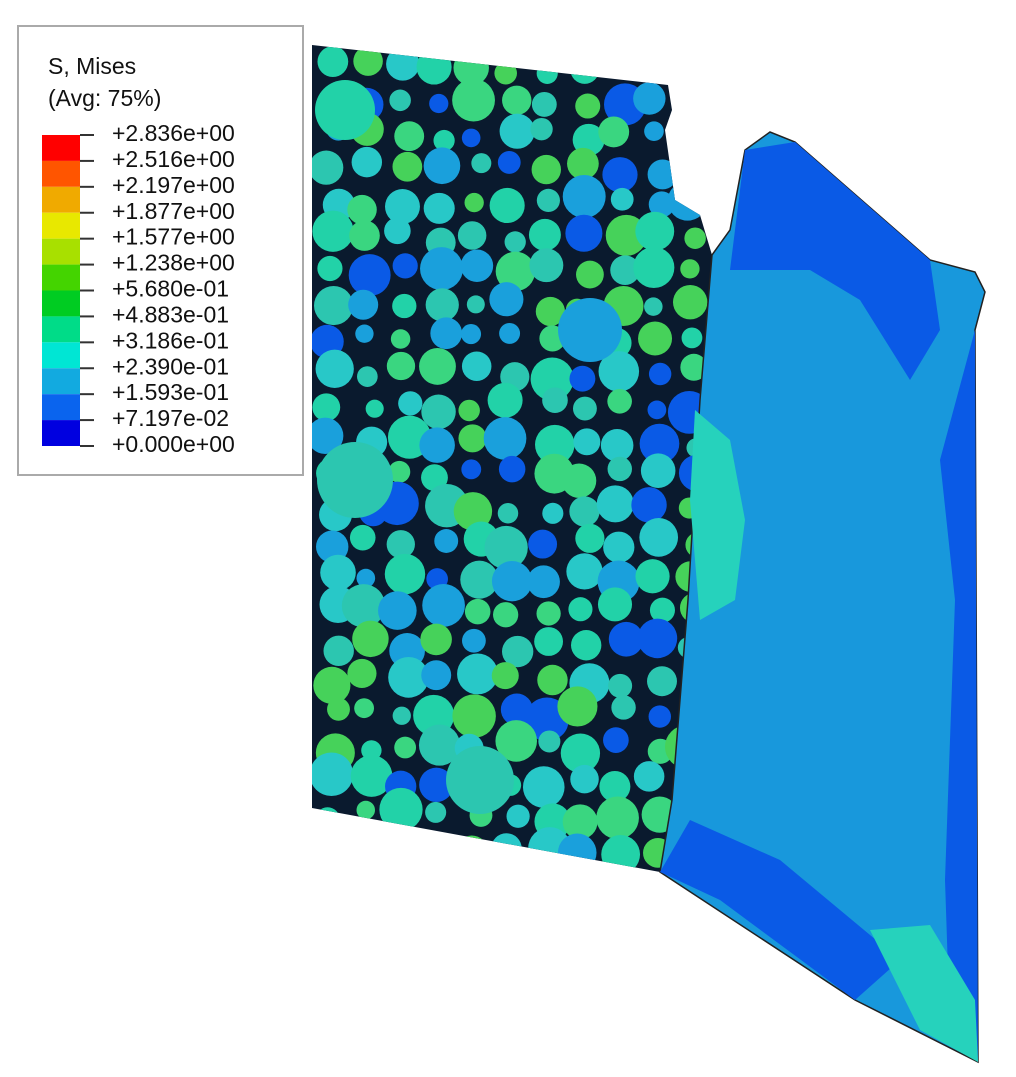 This screenshot has height=1077, width=1016. What do you see at coordinates (173, 133) in the screenshot?
I see `level-label: +2.836e+00` at bounding box center [173, 133].